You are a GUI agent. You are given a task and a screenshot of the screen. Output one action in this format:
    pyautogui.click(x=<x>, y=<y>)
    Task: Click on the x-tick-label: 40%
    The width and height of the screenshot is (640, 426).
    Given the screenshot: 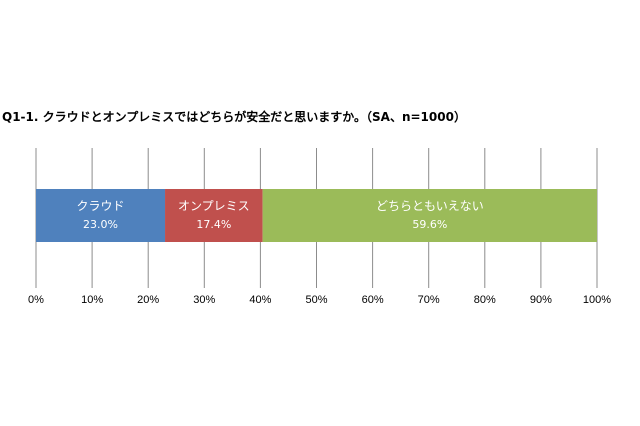 What is the action you would take?
    pyautogui.click(x=260, y=300)
    